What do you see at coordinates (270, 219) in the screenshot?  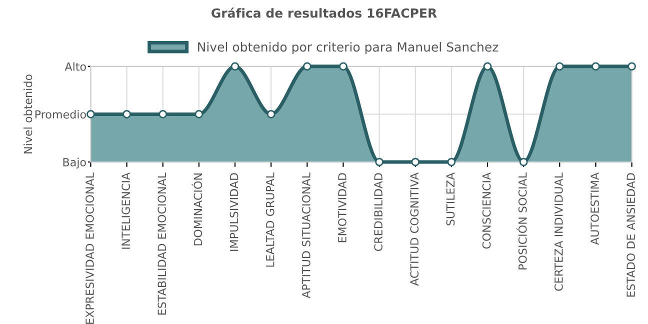 I see `x-tick-label: LEALTAD GRUPAL` at bounding box center [270, 219].